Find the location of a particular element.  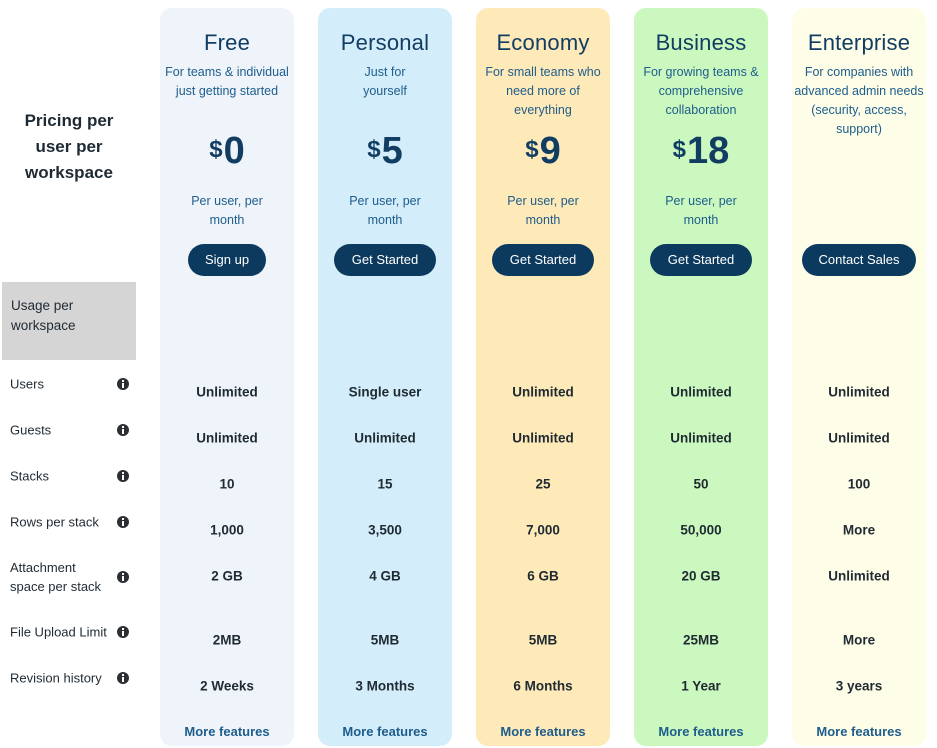

sign-up-button: Sign up is located at coordinates (227, 260).